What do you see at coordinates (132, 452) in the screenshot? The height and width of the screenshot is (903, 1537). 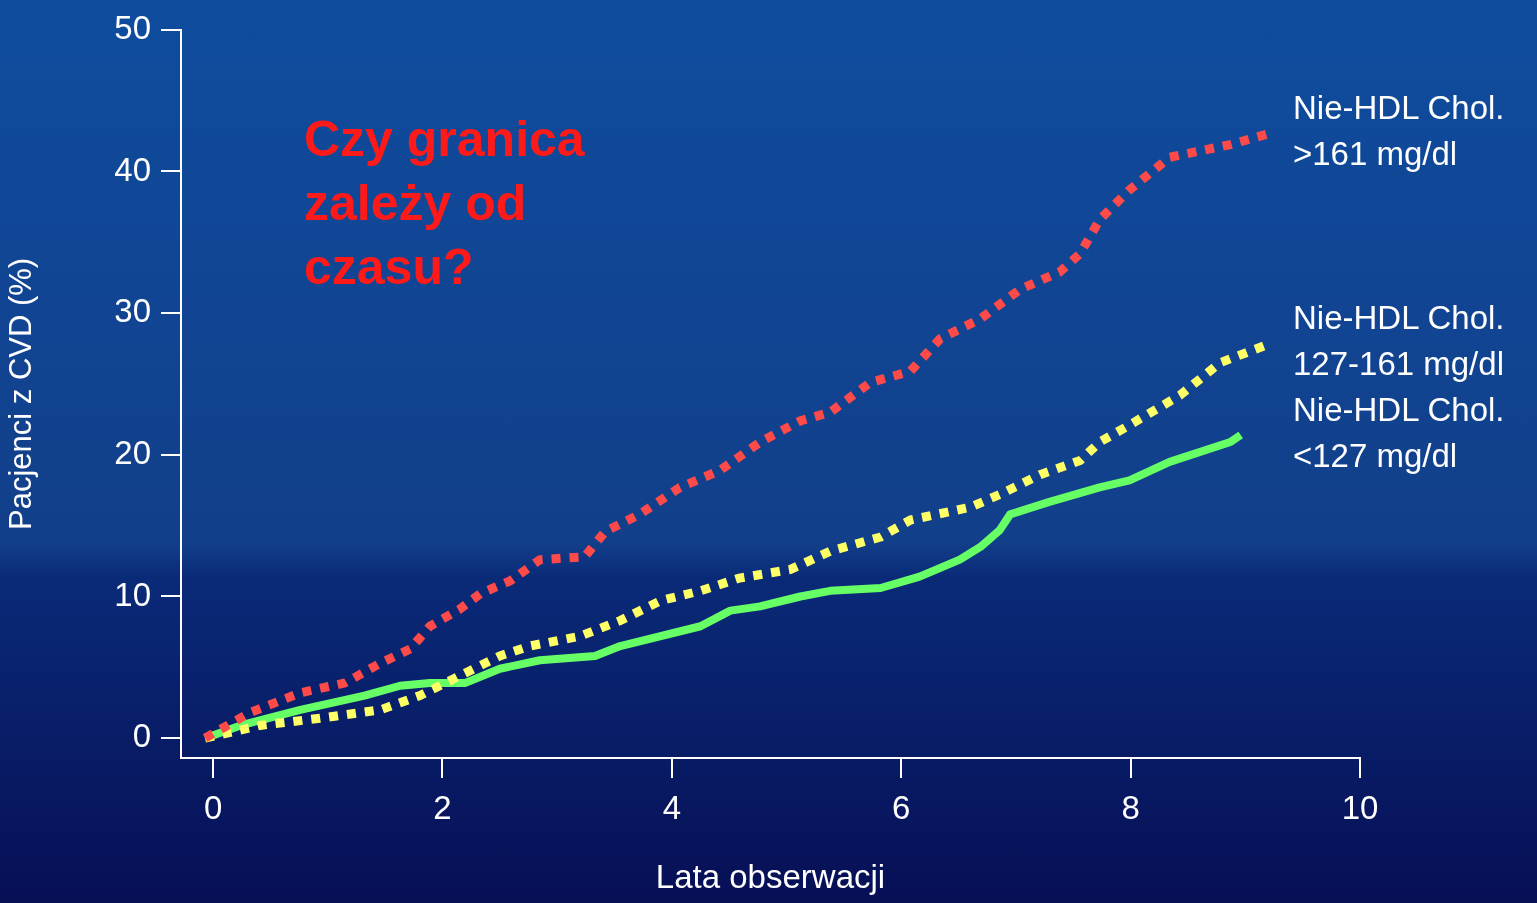 I see `y-tick-label: 20` at bounding box center [132, 452].